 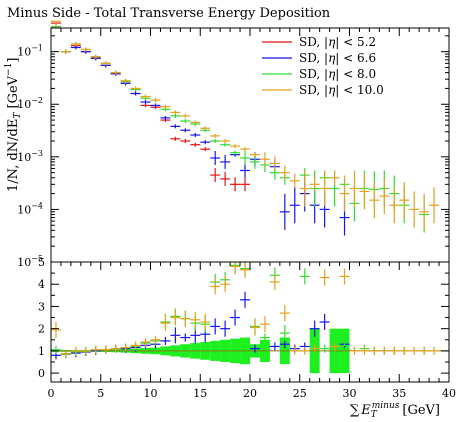 I want to click on y-axis-label: 1/N, dN/dET [GeV−1], so click(x=13, y=125).